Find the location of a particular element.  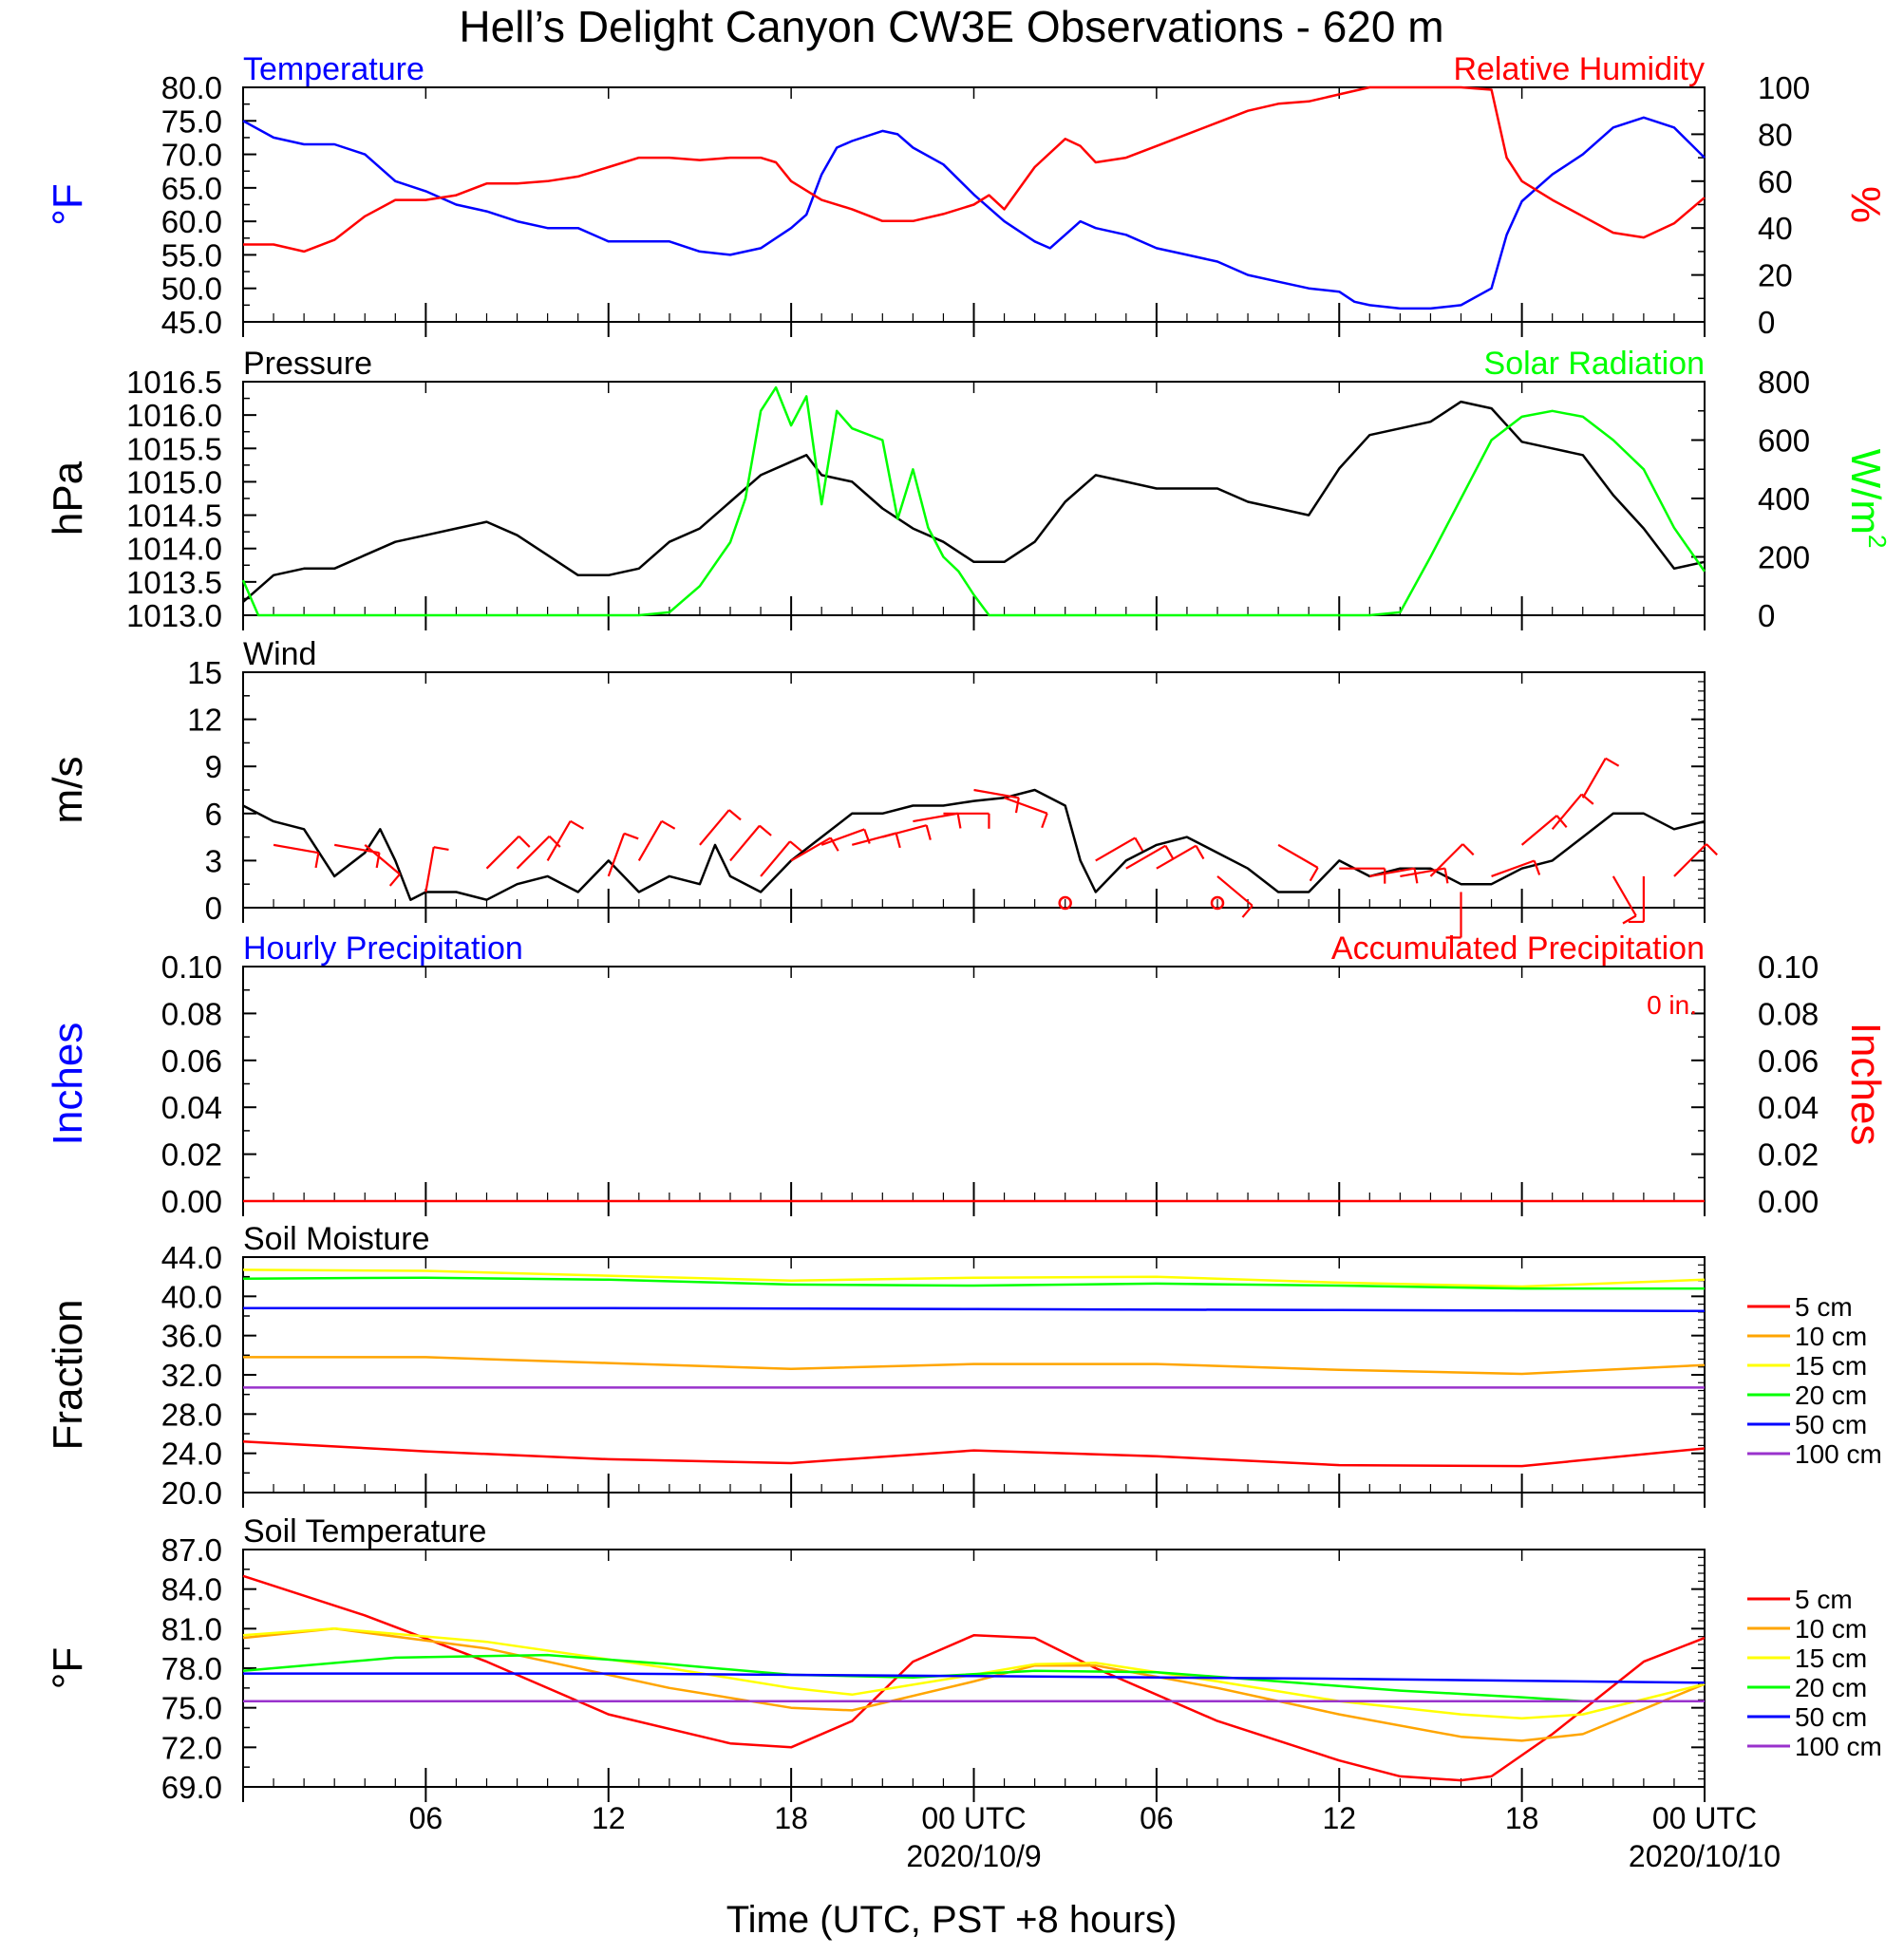

y-tick-label: 72.0 is located at coordinates (192, 1747).